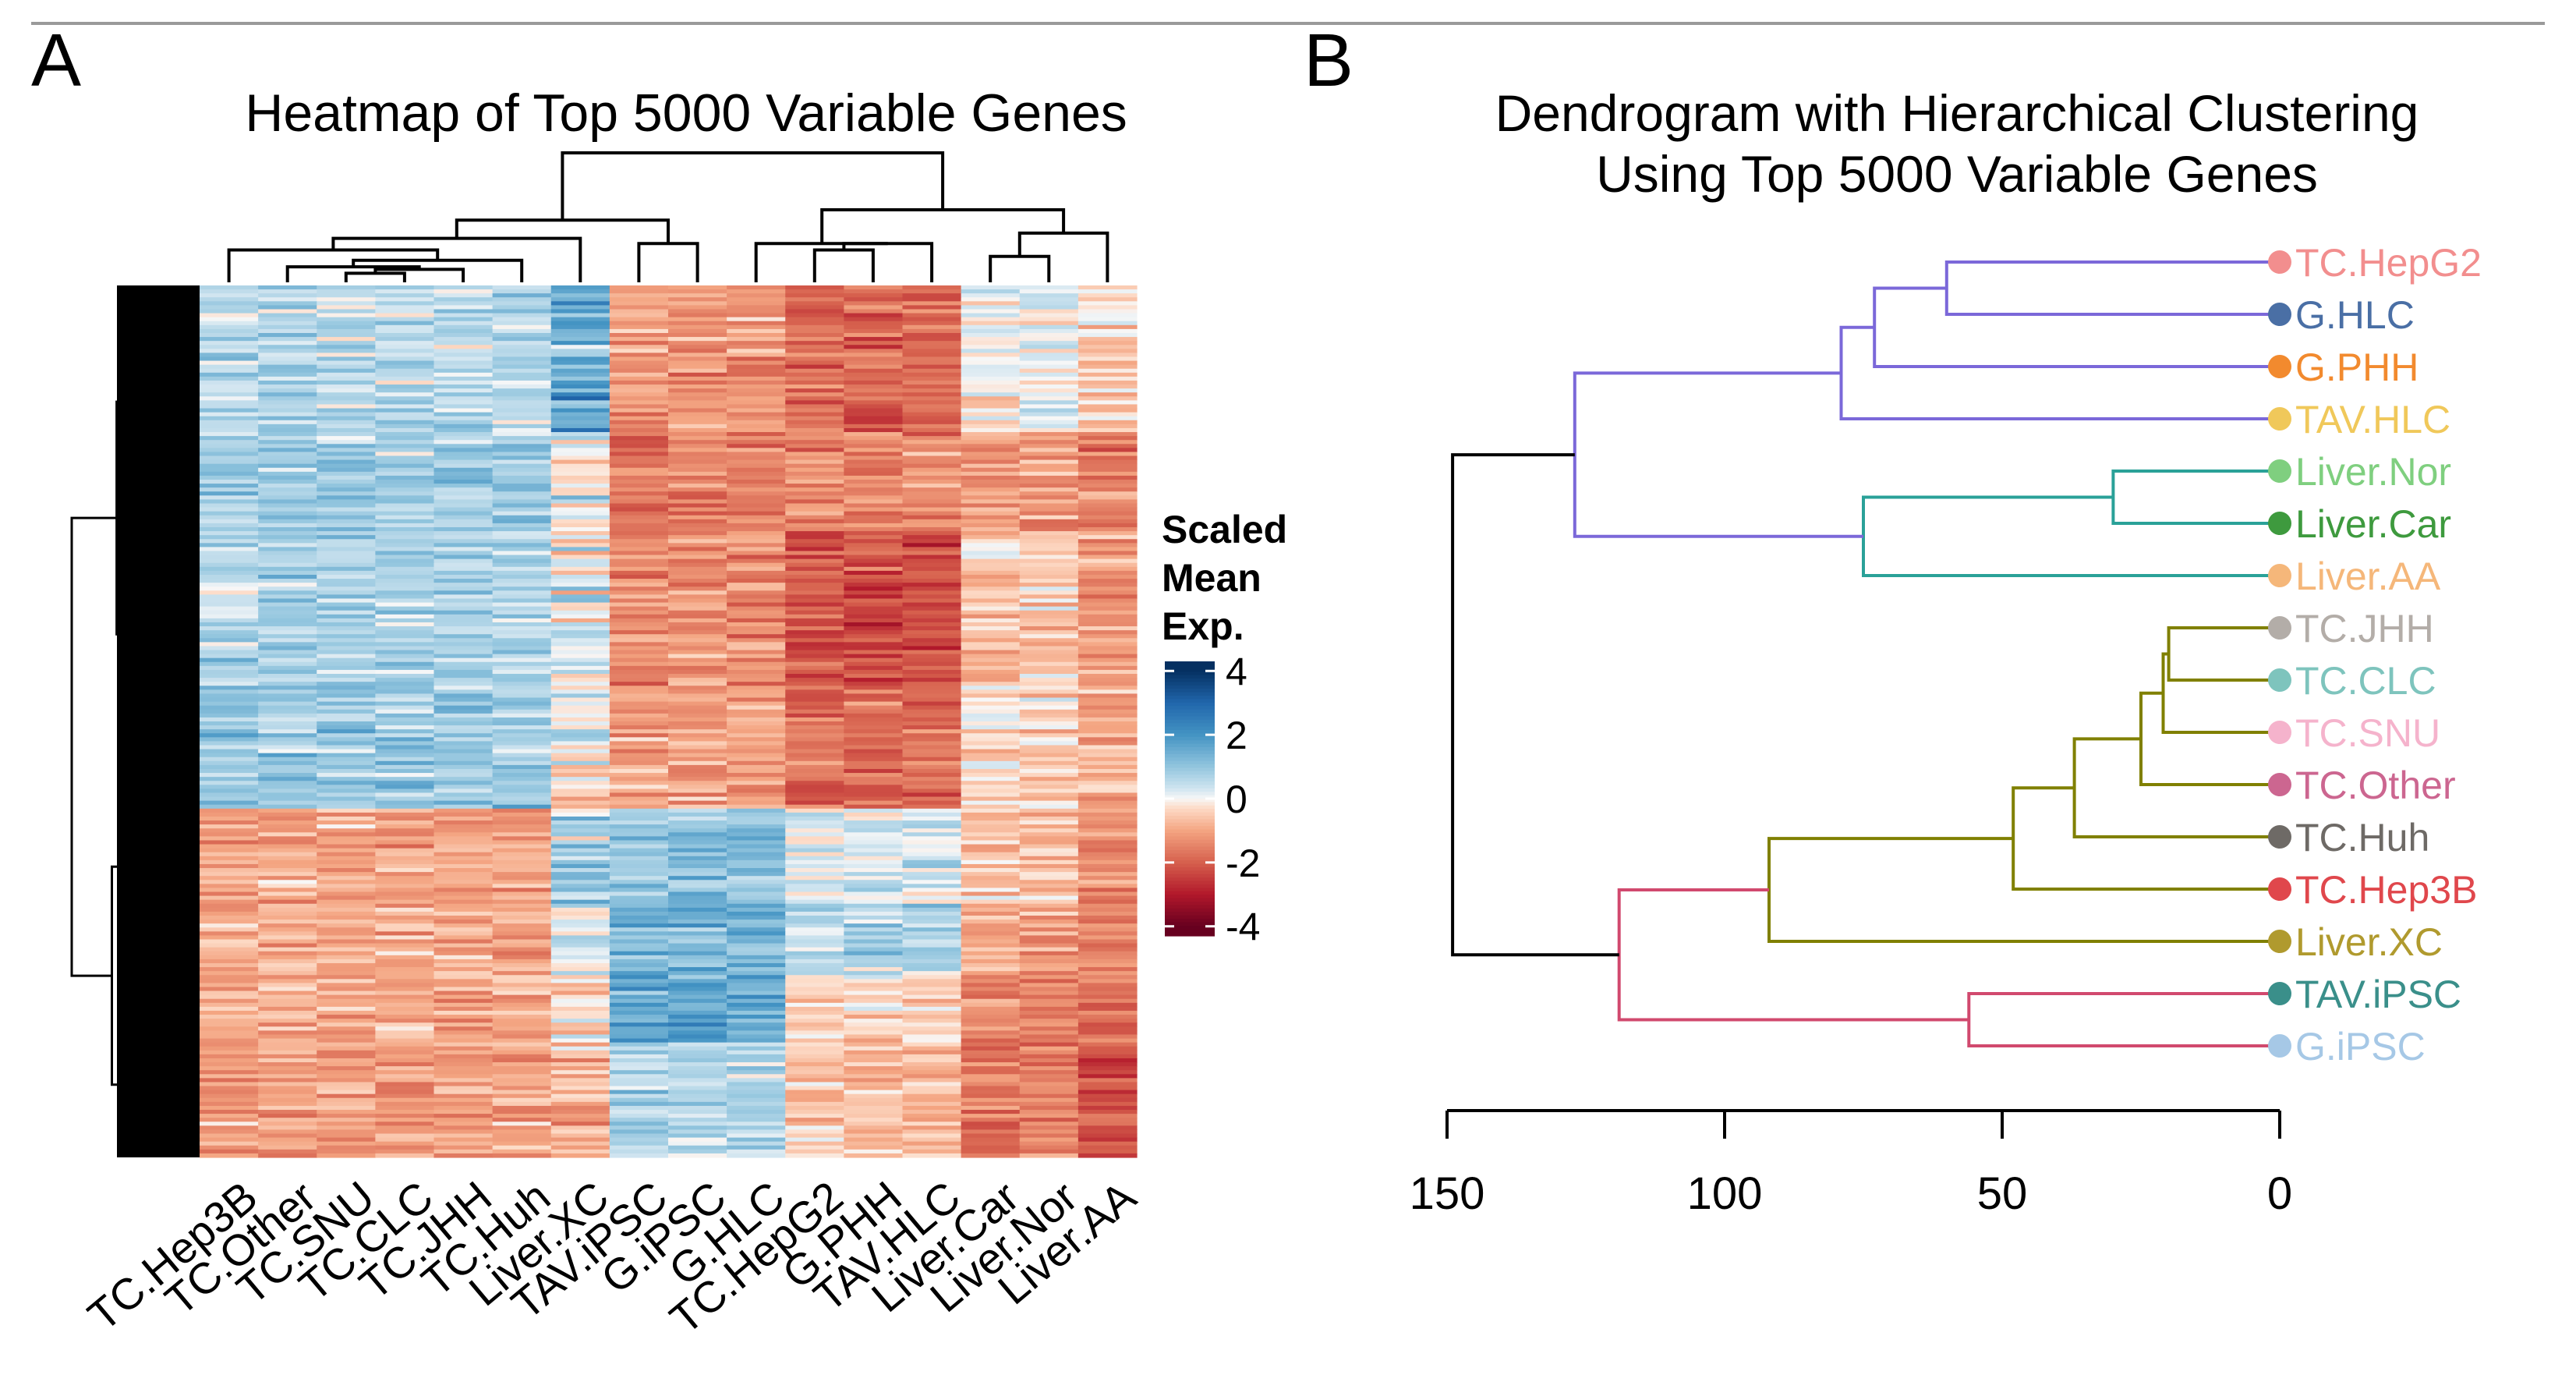 The height and width of the screenshot is (1382, 2576). What do you see at coordinates (2112, 288) in the screenshot?
I see `cluster-link` at bounding box center [2112, 288].